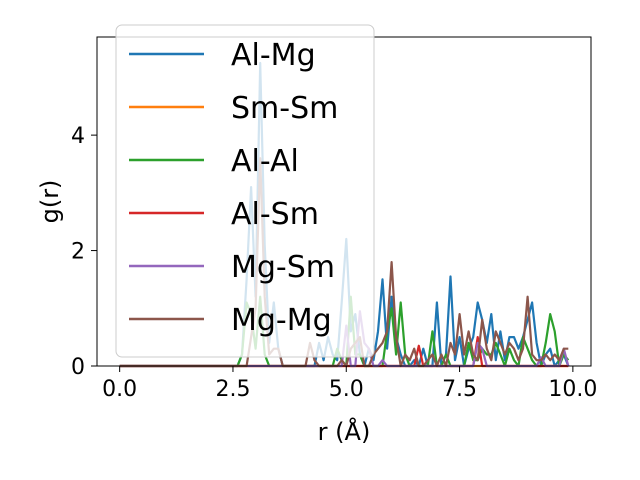 This screenshot has width=640, height=480. Describe the element at coordinates (459, 389) in the screenshot. I see `x-tick-label: 7.5` at that location.